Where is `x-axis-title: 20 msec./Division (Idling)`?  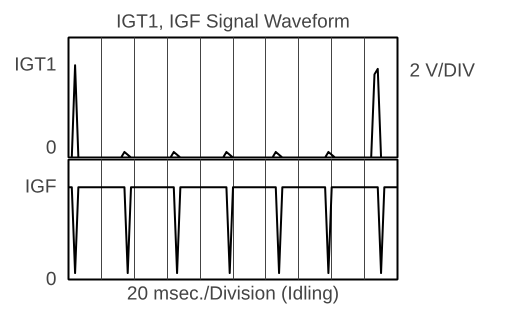
x-axis-title: 20 msec./Division (Idling) is located at coordinates (233, 294).